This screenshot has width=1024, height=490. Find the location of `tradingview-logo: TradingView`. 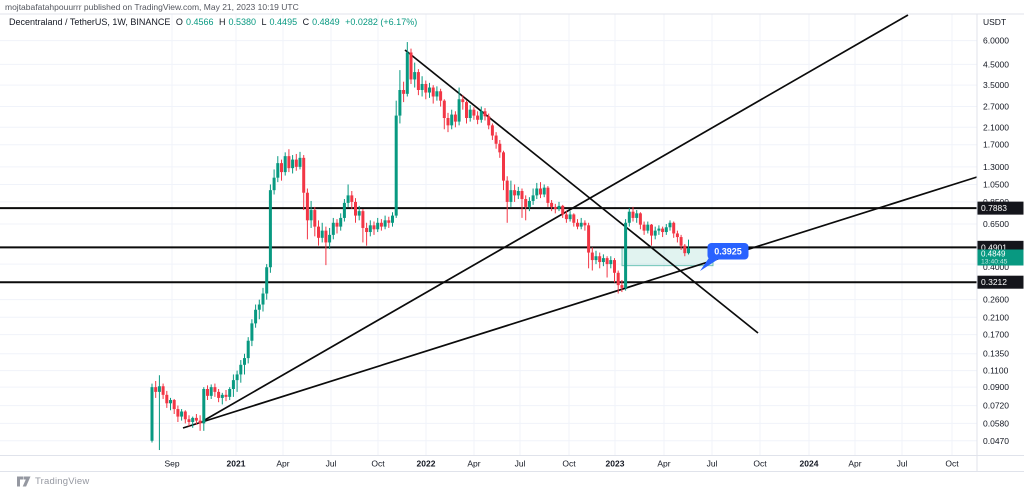

tradingview-logo: TradingView is located at coordinates (53, 481).